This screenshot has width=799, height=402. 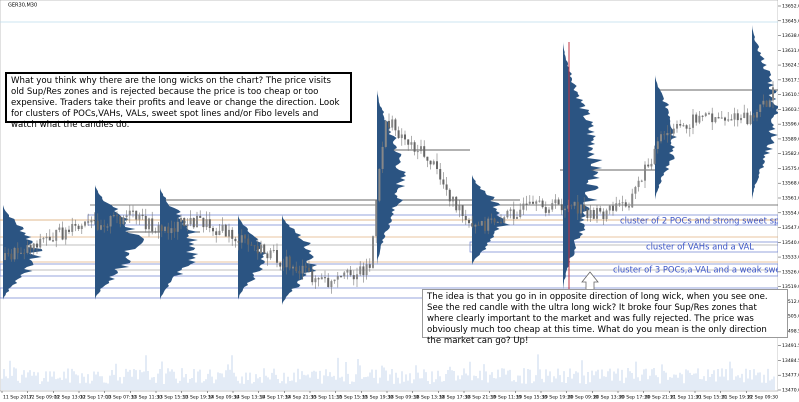 What do you see at coordinates (685, 398) in the screenshot?
I see `time-label: 21 Sep 11:30` at bounding box center [685, 398].